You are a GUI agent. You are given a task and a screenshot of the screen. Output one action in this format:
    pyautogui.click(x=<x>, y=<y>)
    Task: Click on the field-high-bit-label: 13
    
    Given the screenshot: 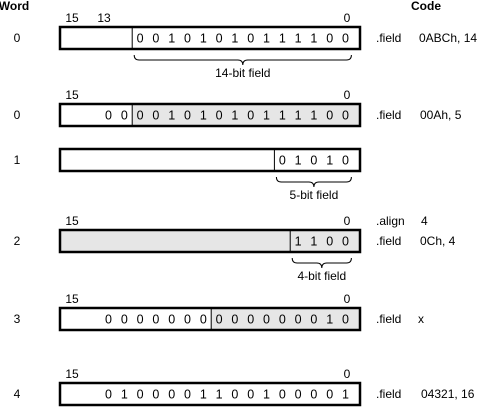 What is the action you would take?
    pyautogui.click(x=104, y=18)
    